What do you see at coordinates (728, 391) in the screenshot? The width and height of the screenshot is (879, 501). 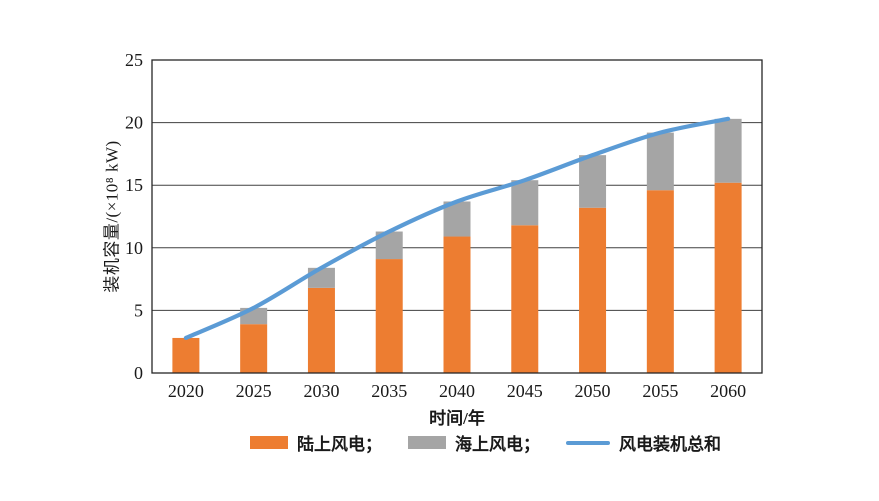 I see `x-tick-label: 2060` at bounding box center [728, 391].